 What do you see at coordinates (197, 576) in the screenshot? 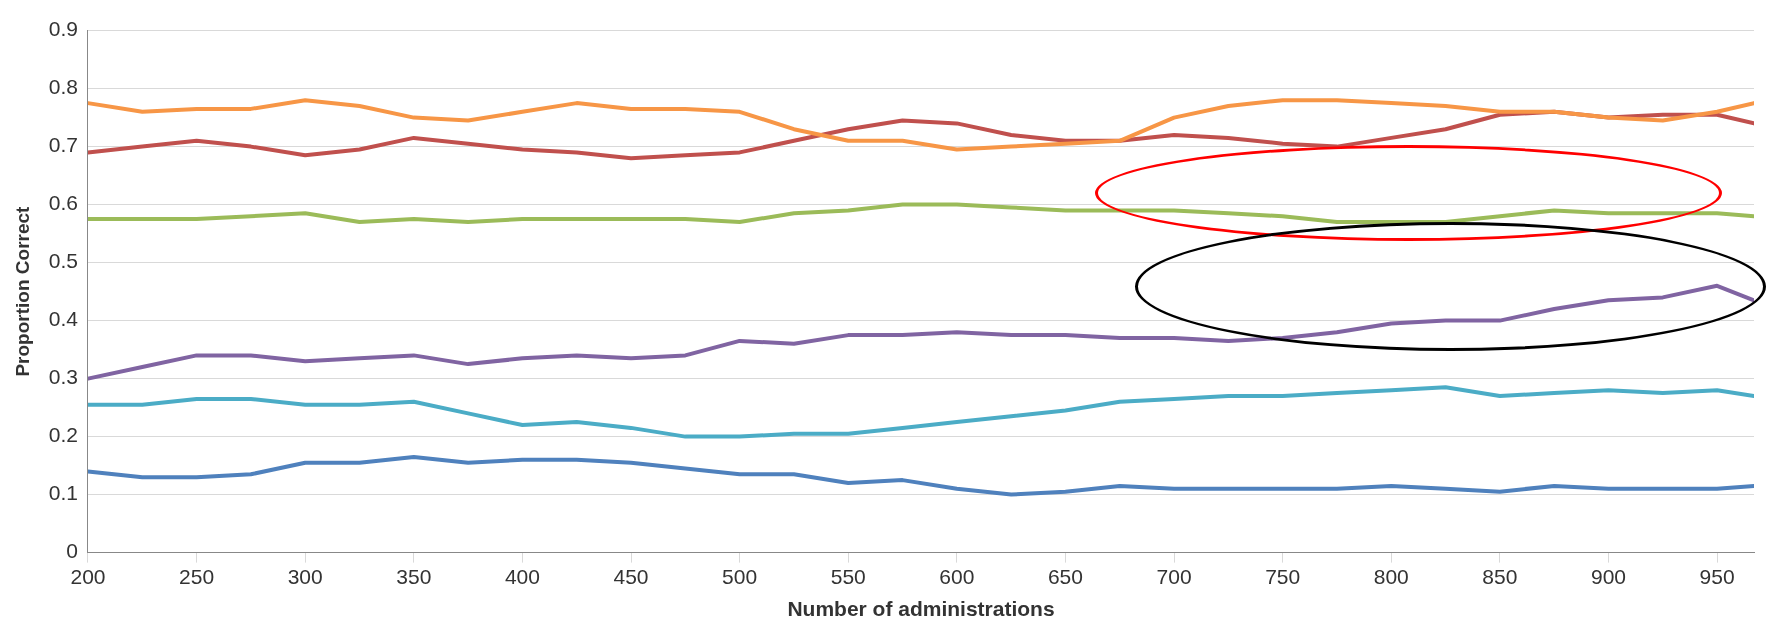
I see `x-tick-label: 250` at bounding box center [197, 576].